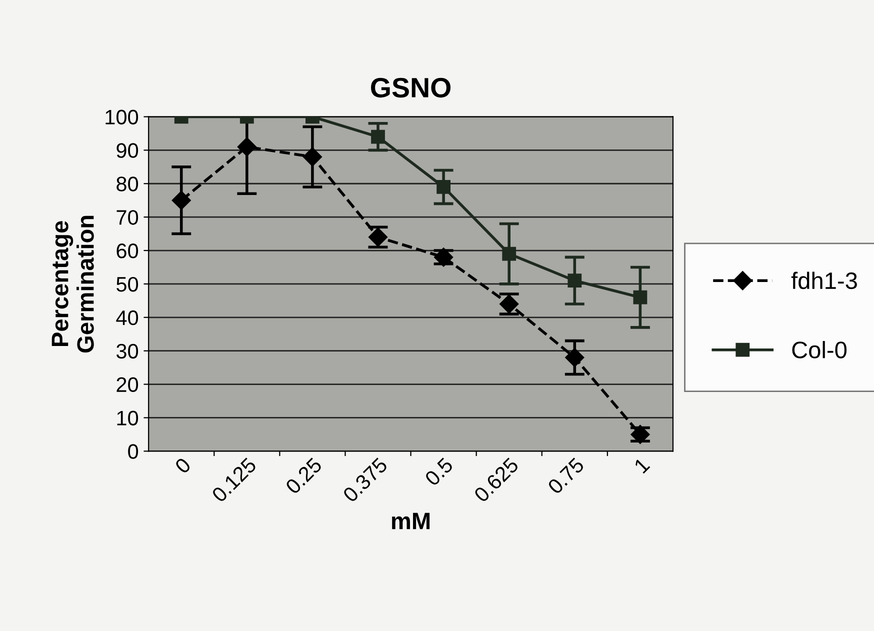 Image resolution: width=874 pixels, height=631 pixels. I want to click on y-tick-label: 30, so click(127, 351).